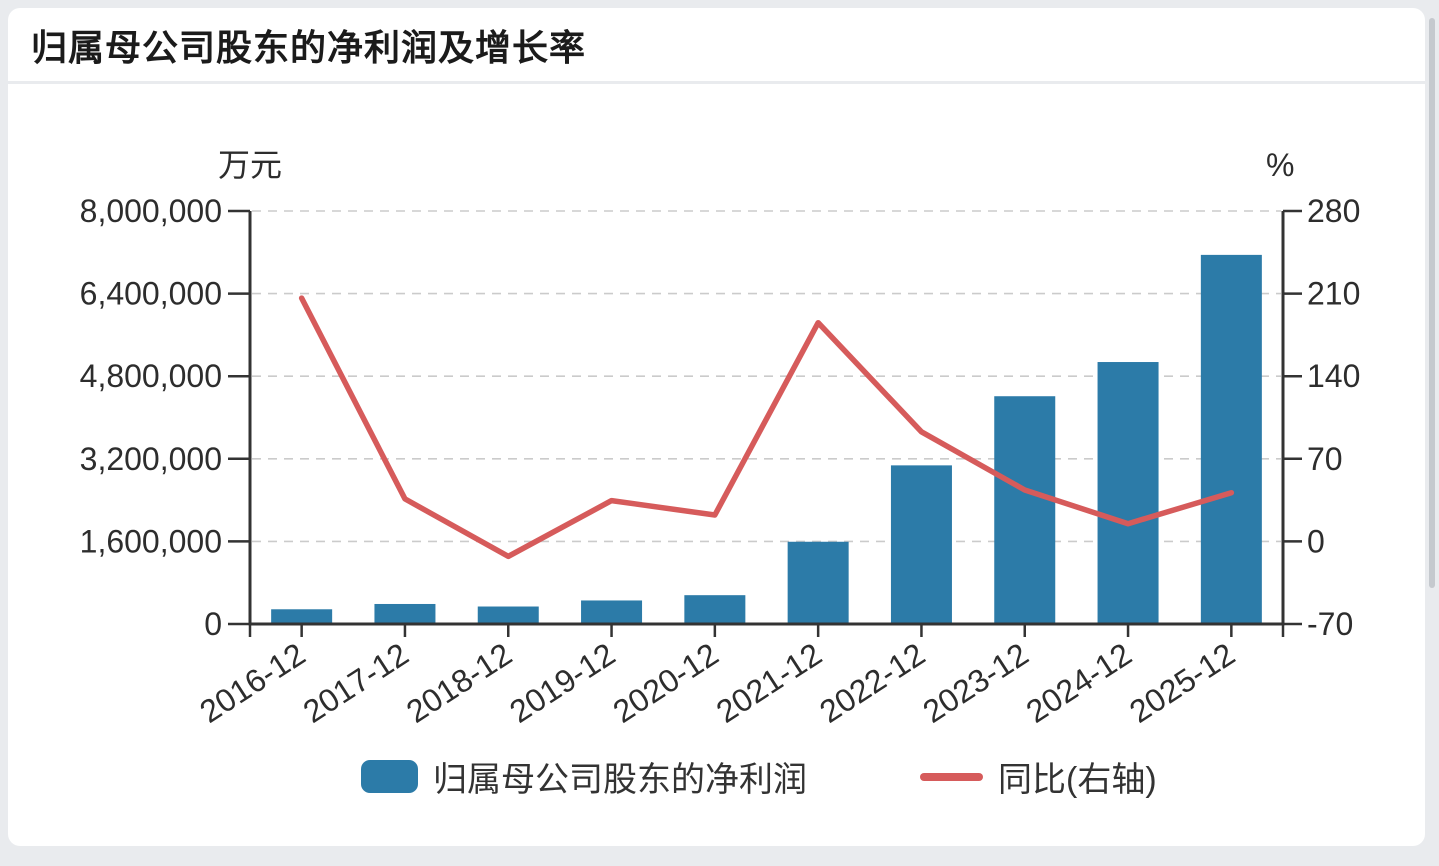 The width and height of the screenshot is (1439, 866). I want to click on scrollbar, so click(1432, 433).